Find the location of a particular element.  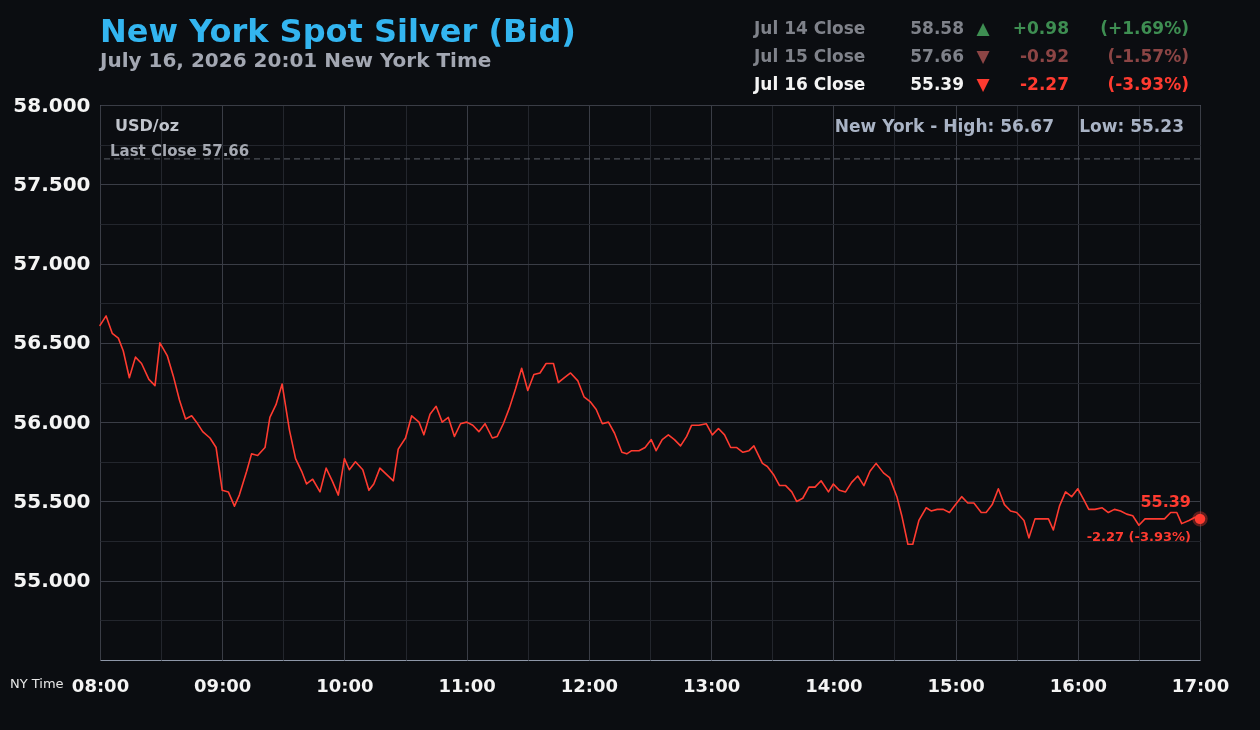

x-tick-label: 13:00 is located at coordinates (711, 685).